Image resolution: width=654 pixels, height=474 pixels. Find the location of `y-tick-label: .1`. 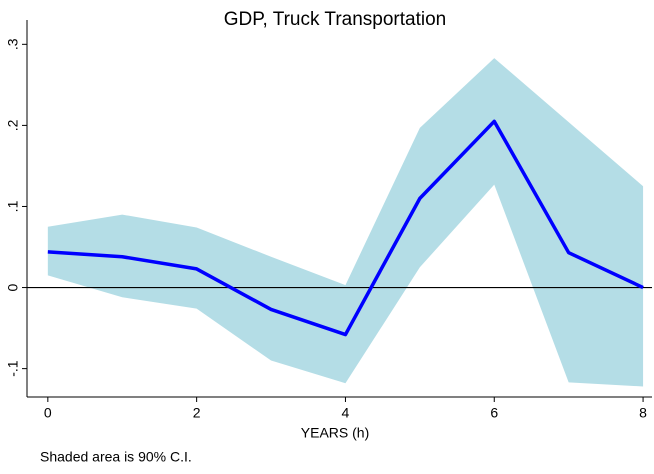

y-tick-label: .1 is located at coordinates (13, 206).